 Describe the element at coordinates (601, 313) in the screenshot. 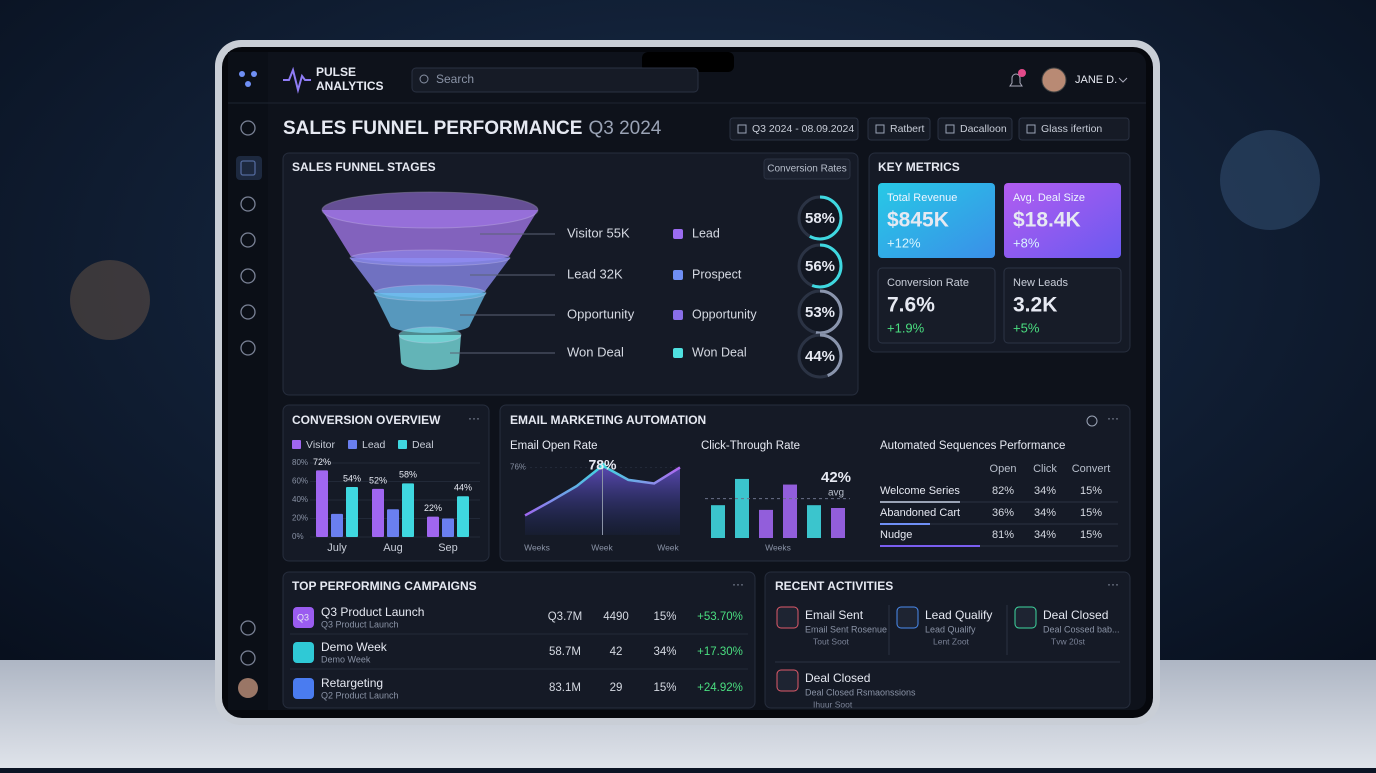

I see `stage-label: Opportunity` at that location.